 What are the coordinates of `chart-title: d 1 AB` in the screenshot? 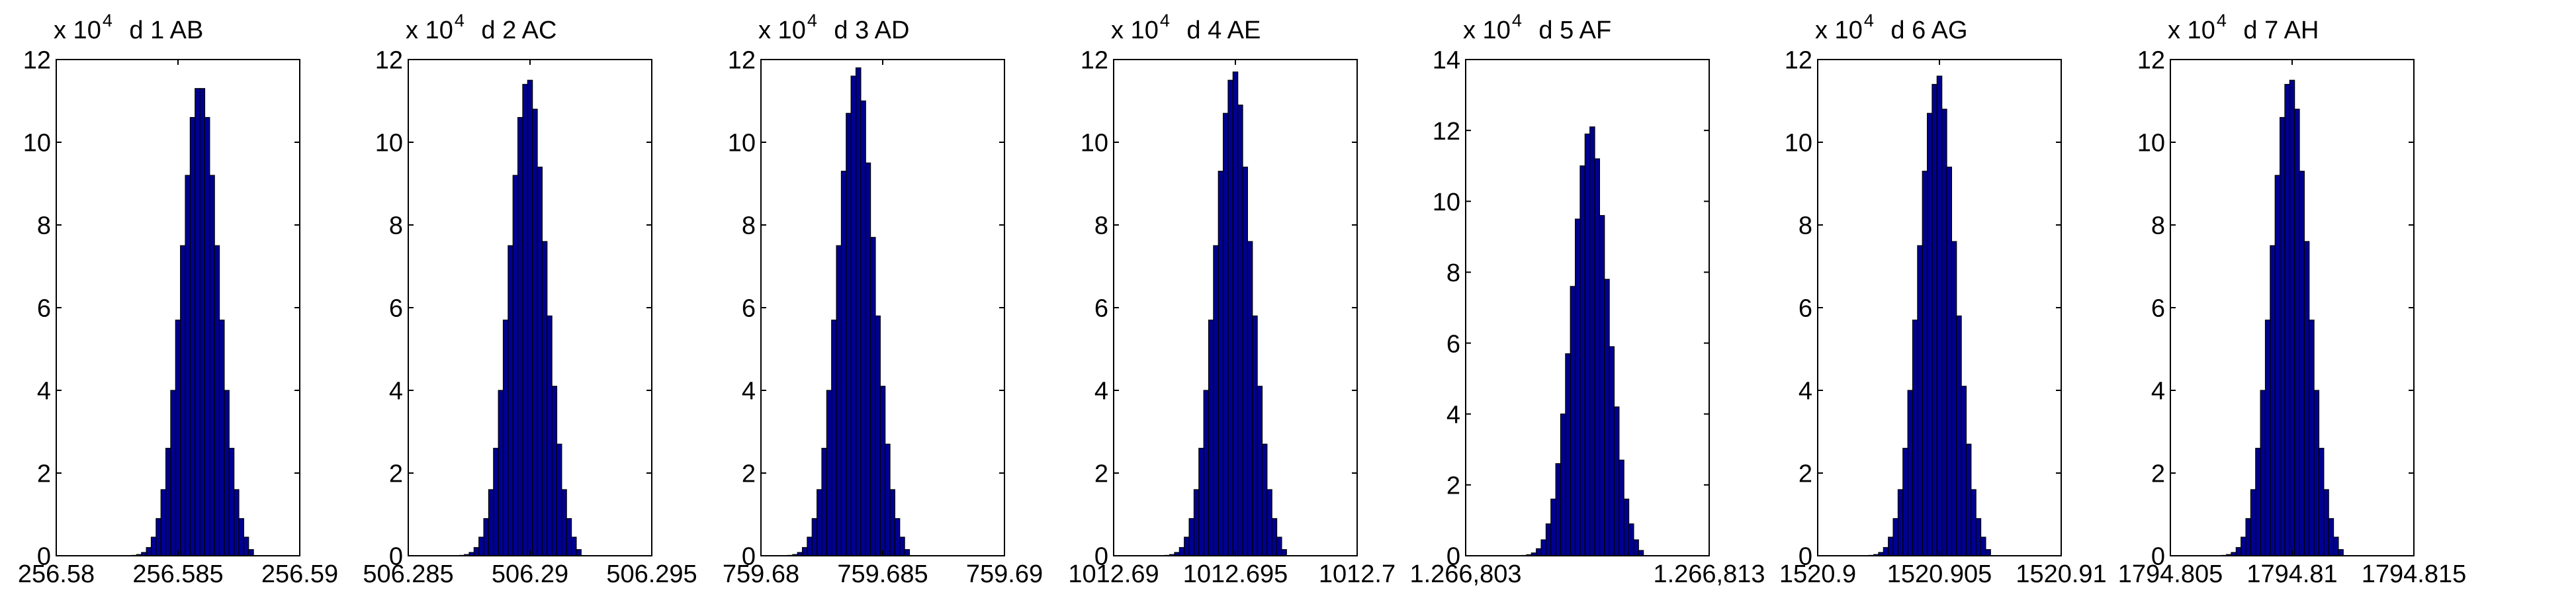 It's located at (166, 30).